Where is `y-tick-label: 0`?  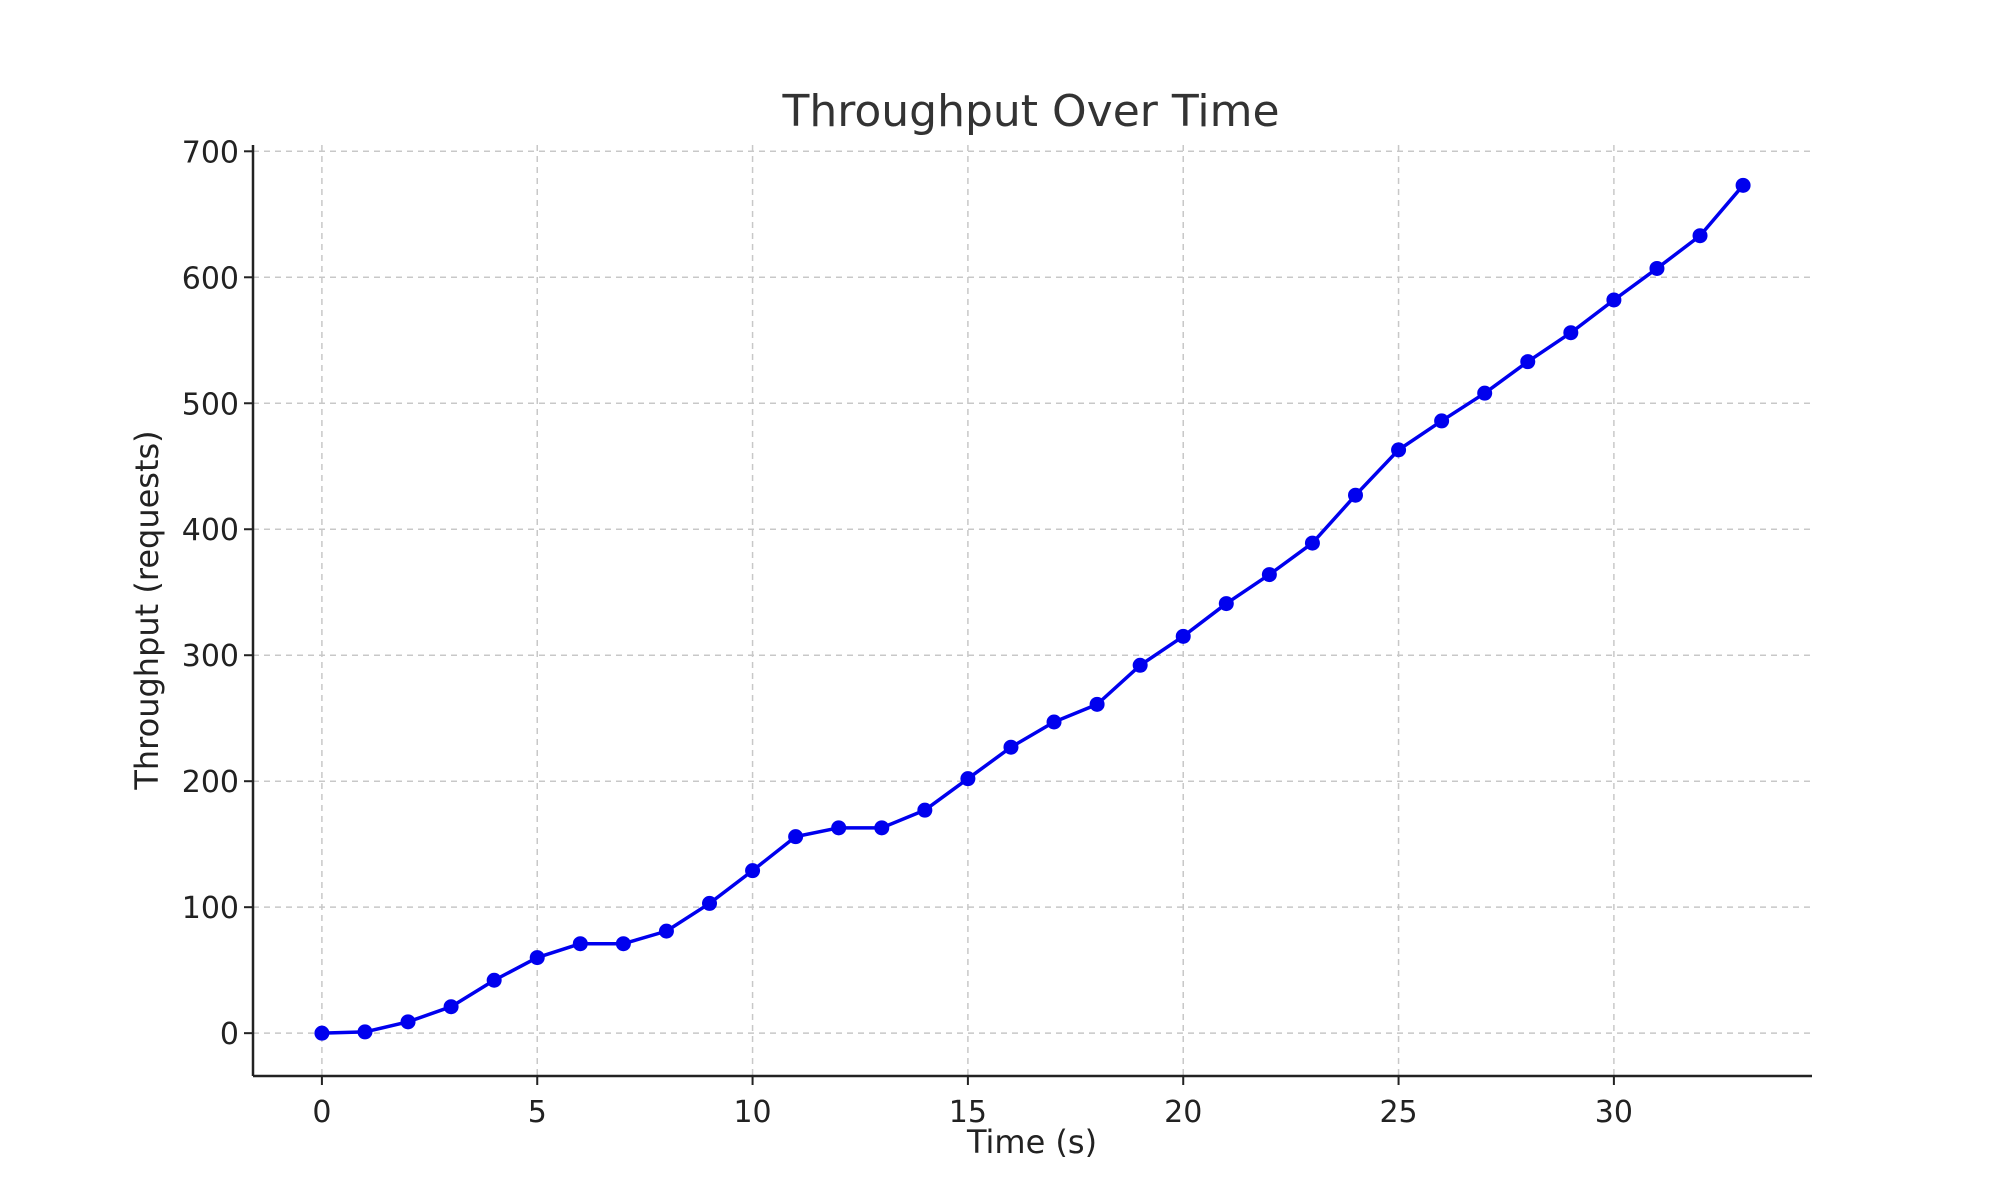 y-tick-label: 0 is located at coordinates (229, 1034).